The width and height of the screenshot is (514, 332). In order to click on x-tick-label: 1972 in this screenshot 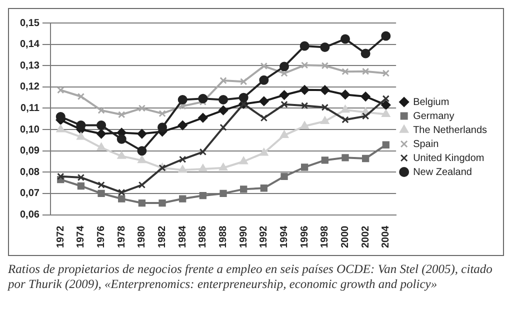, I will do `click(60, 236)`.